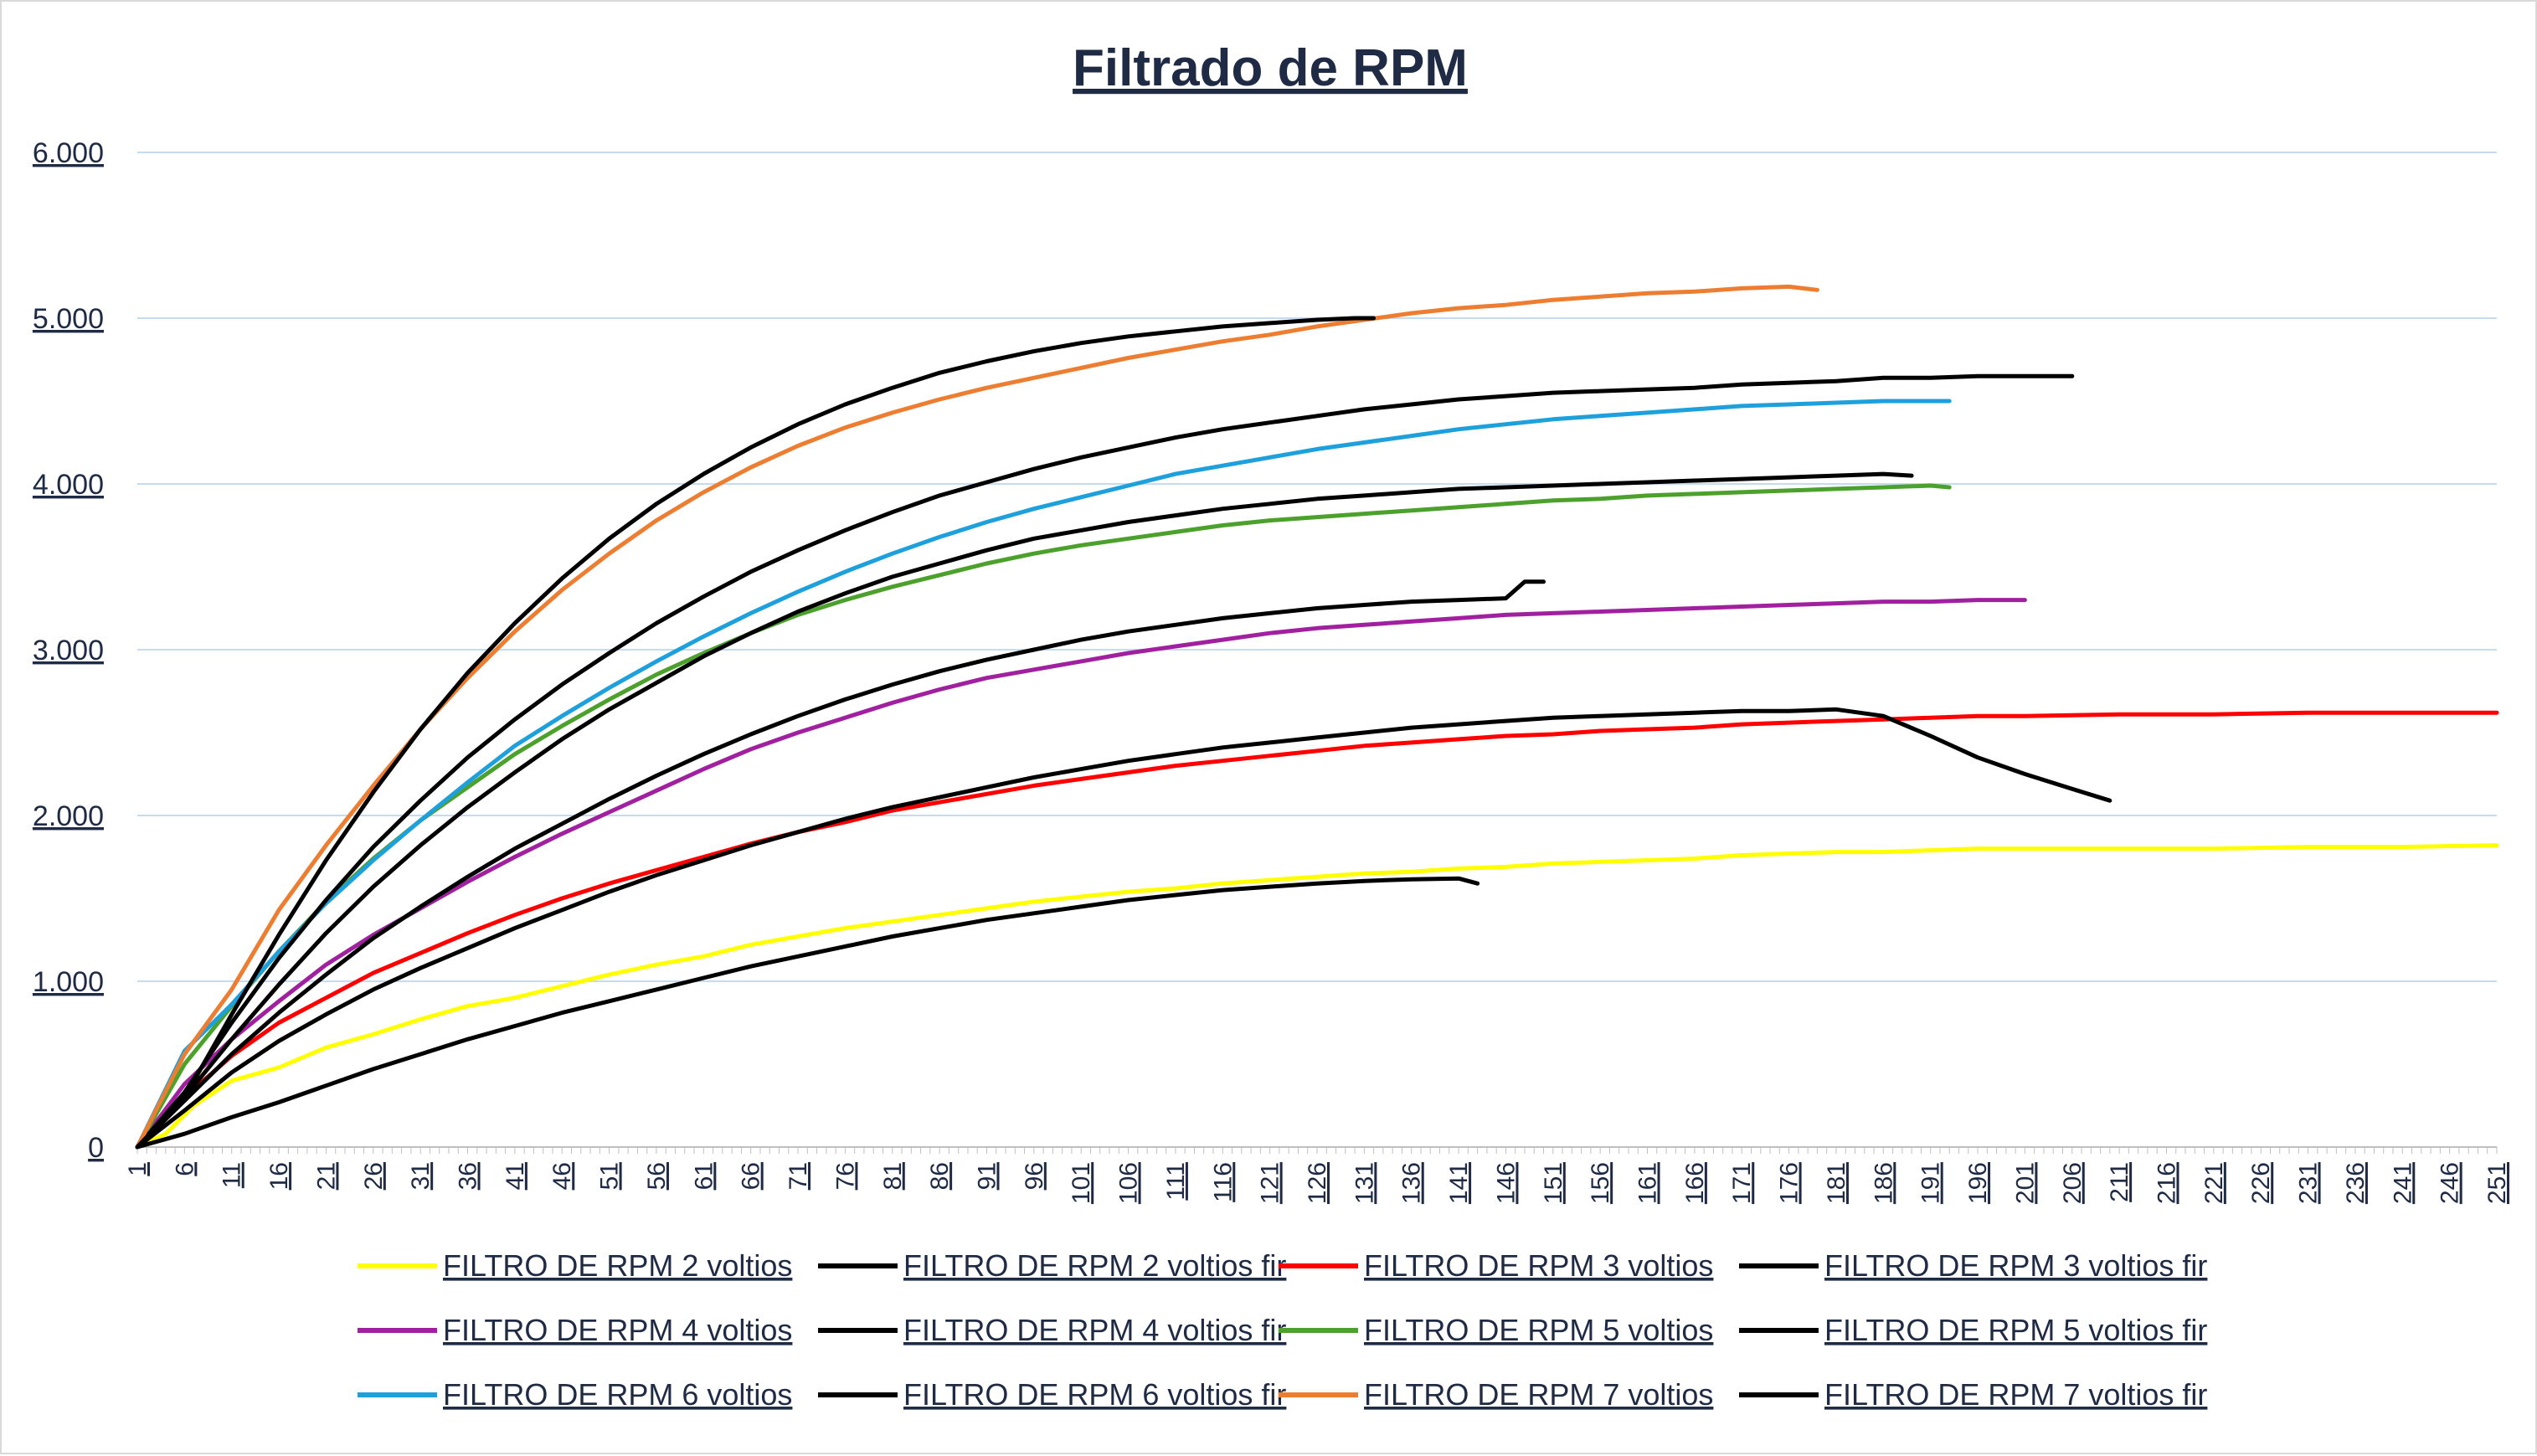 The image size is (2537, 1456). Describe the element at coordinates (1648, 1183) in the screenshot. I see `x-tick-label: 161` at that location.